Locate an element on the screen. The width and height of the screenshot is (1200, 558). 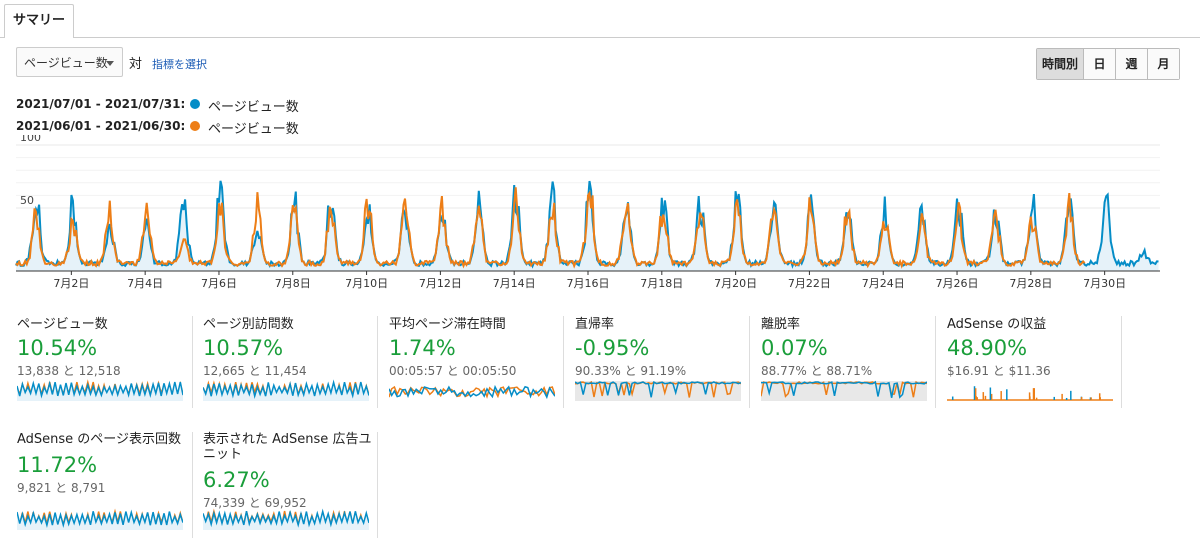
metric-label: 平均ページ滞在時間 is located at coordinates (447, 324).